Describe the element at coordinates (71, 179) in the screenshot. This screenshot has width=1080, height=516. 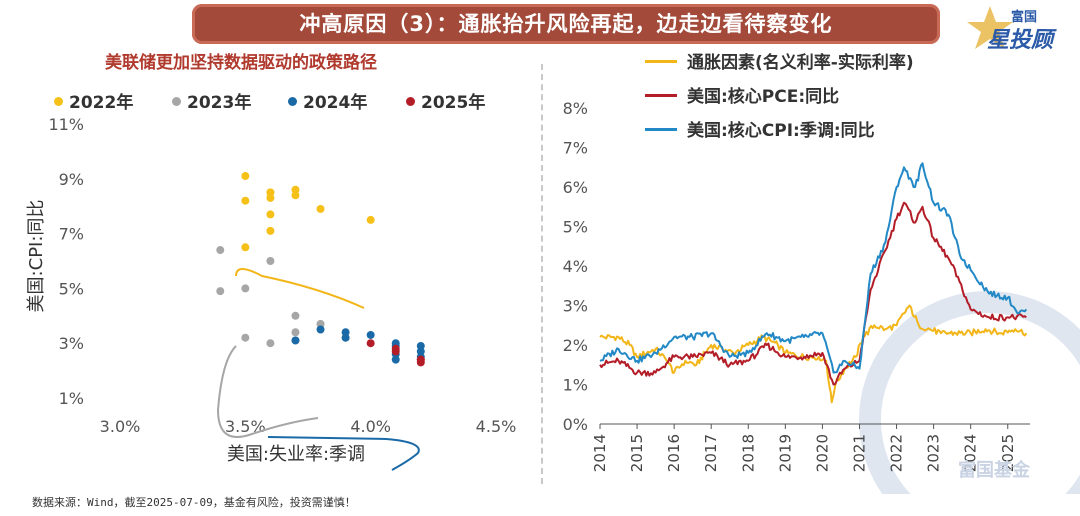
I see `scatter-y-tick-label: 9%` at that location.